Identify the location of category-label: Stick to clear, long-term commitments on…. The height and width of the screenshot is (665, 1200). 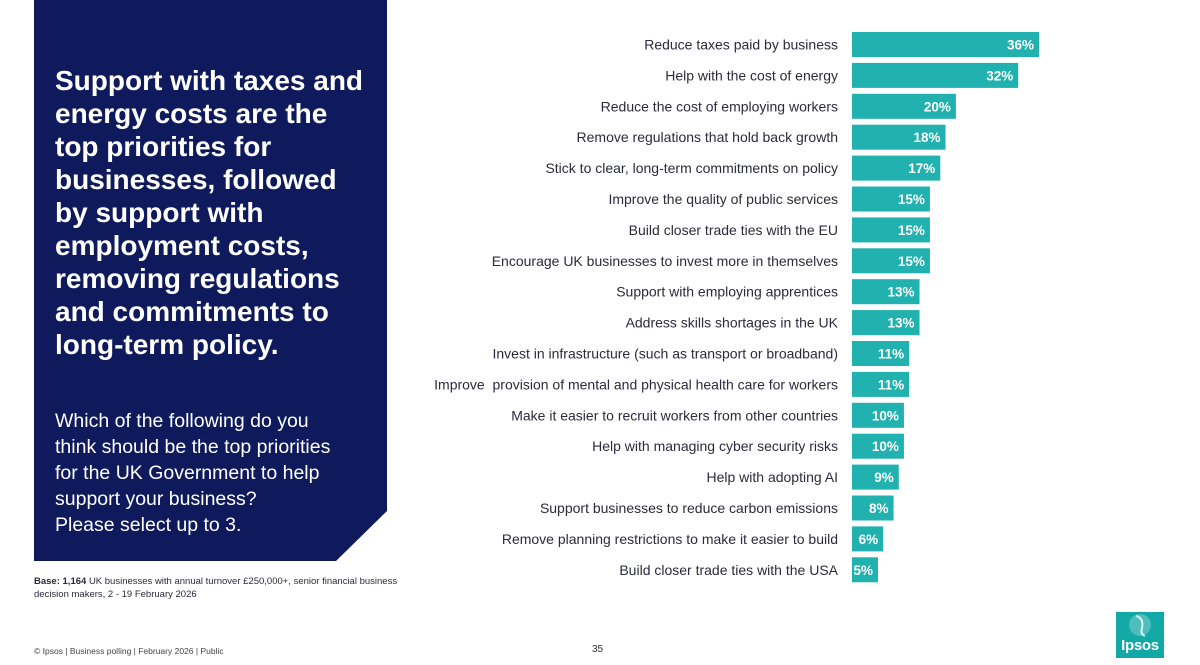
(691, 168).